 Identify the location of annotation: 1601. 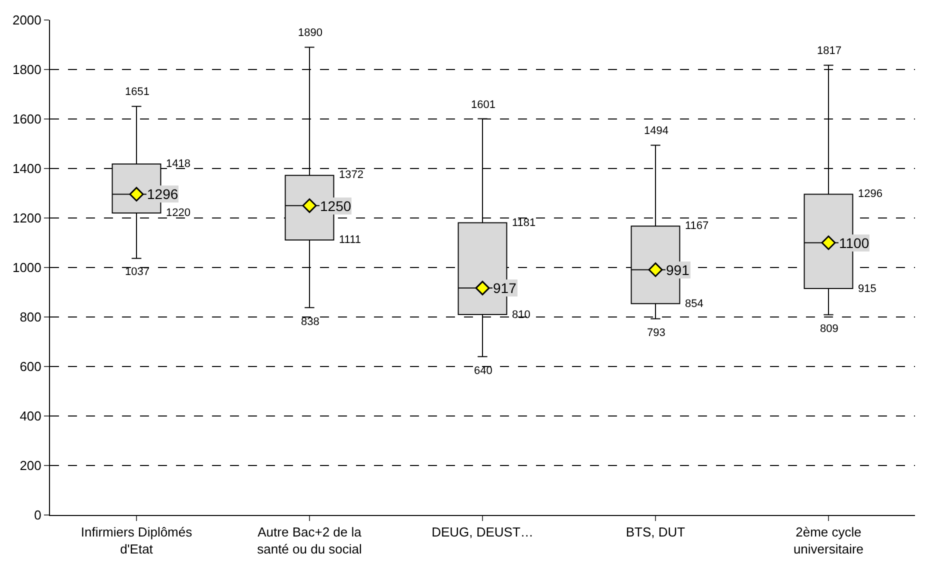
(483, 105).